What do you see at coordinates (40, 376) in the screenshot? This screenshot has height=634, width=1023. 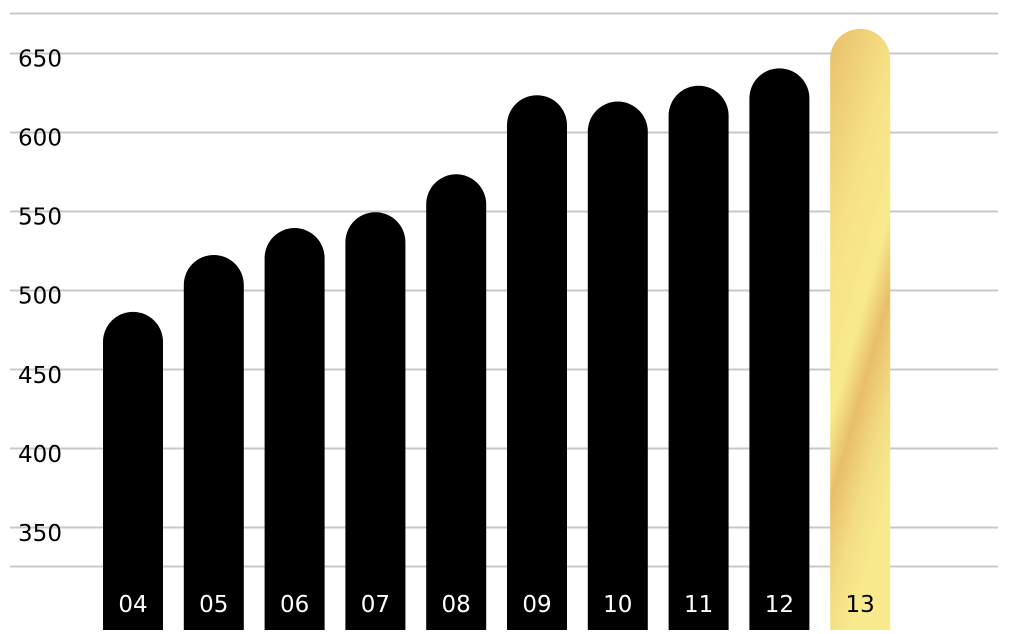 I see `y-tick-label: 450` at bounding box center [40, 376].